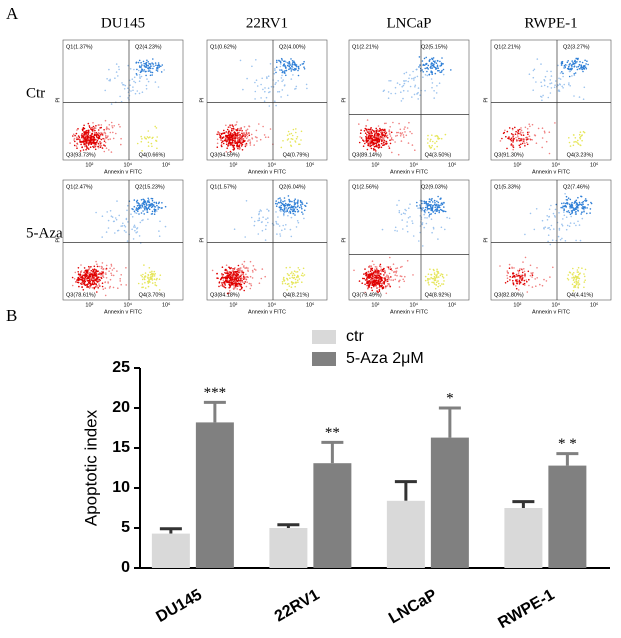 The height and width of the screenshot is (638, 621). Describe the element at coordinates (11, 315) in the screenshot. I see `panel-label: B` at that location.